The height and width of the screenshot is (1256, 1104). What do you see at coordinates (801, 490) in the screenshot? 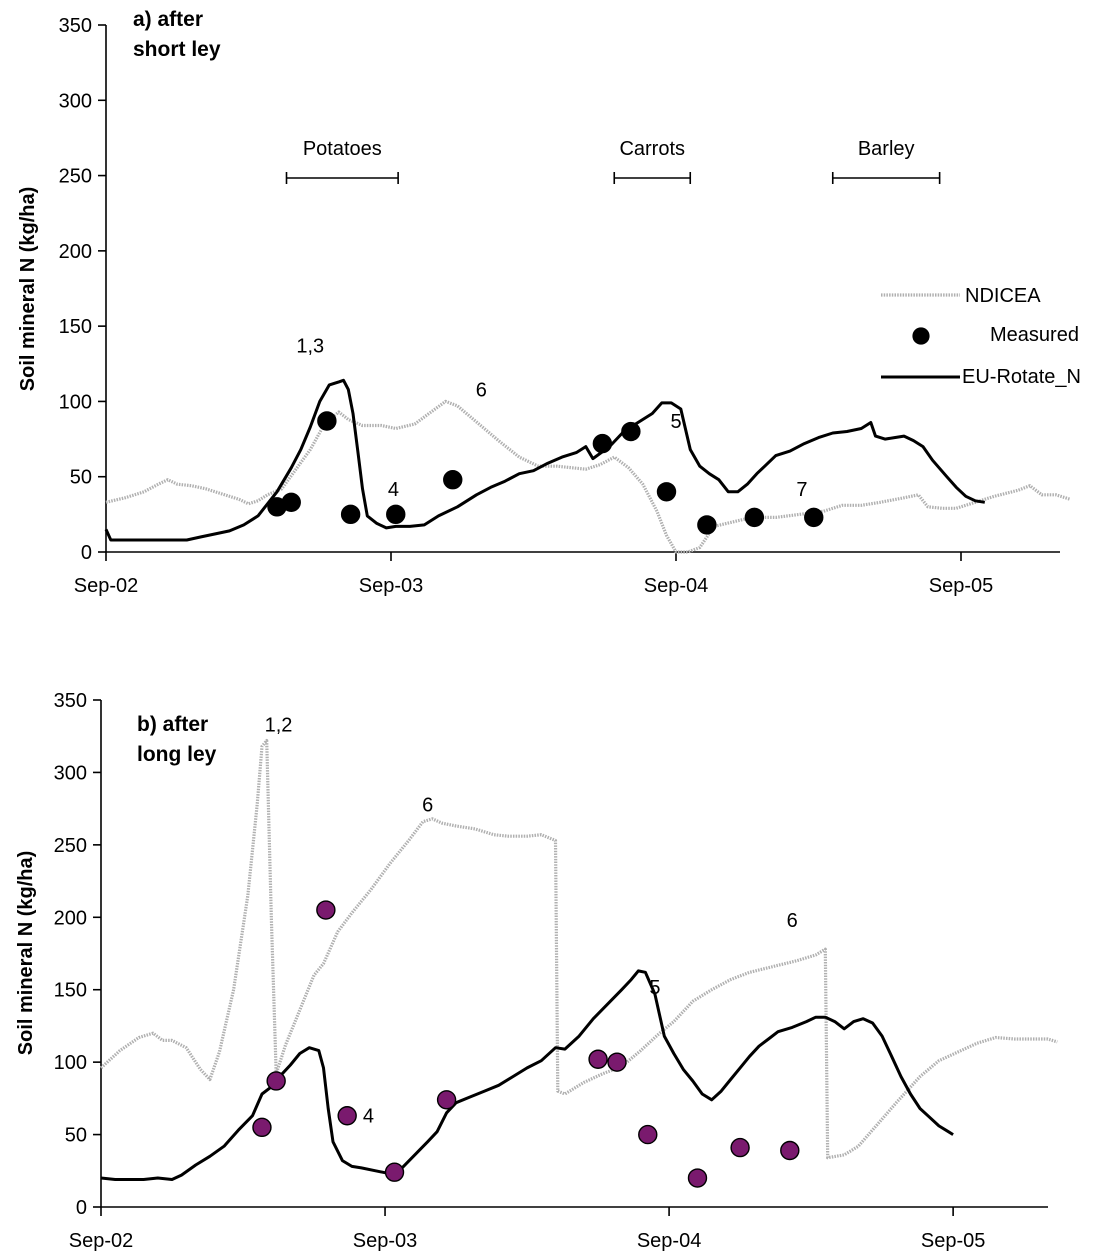
I see `annotation-label: 7` at bounding box center [801, 490].